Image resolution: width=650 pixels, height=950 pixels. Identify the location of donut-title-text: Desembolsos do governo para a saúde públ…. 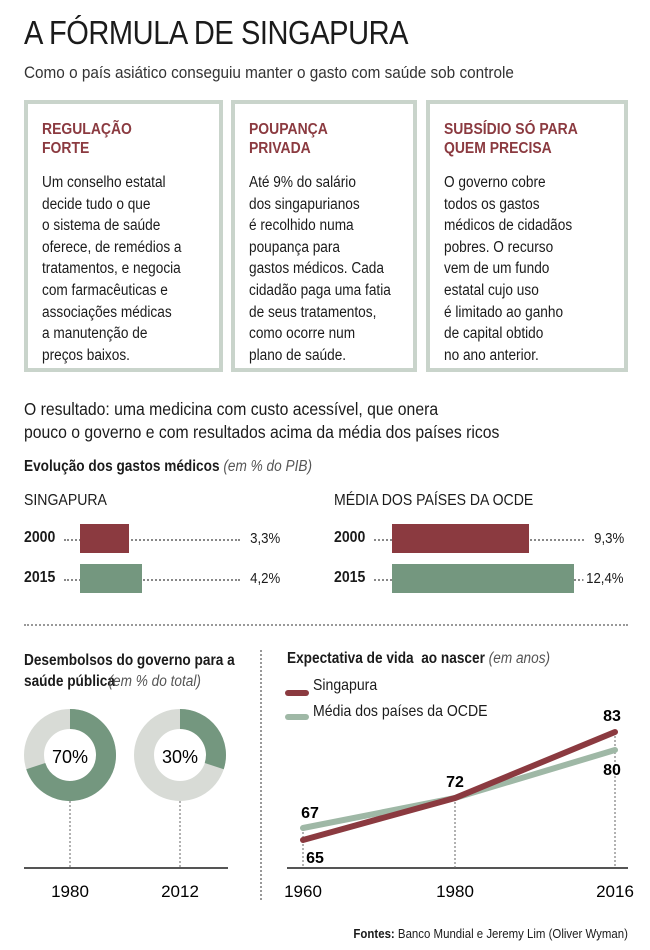
(129, 671).